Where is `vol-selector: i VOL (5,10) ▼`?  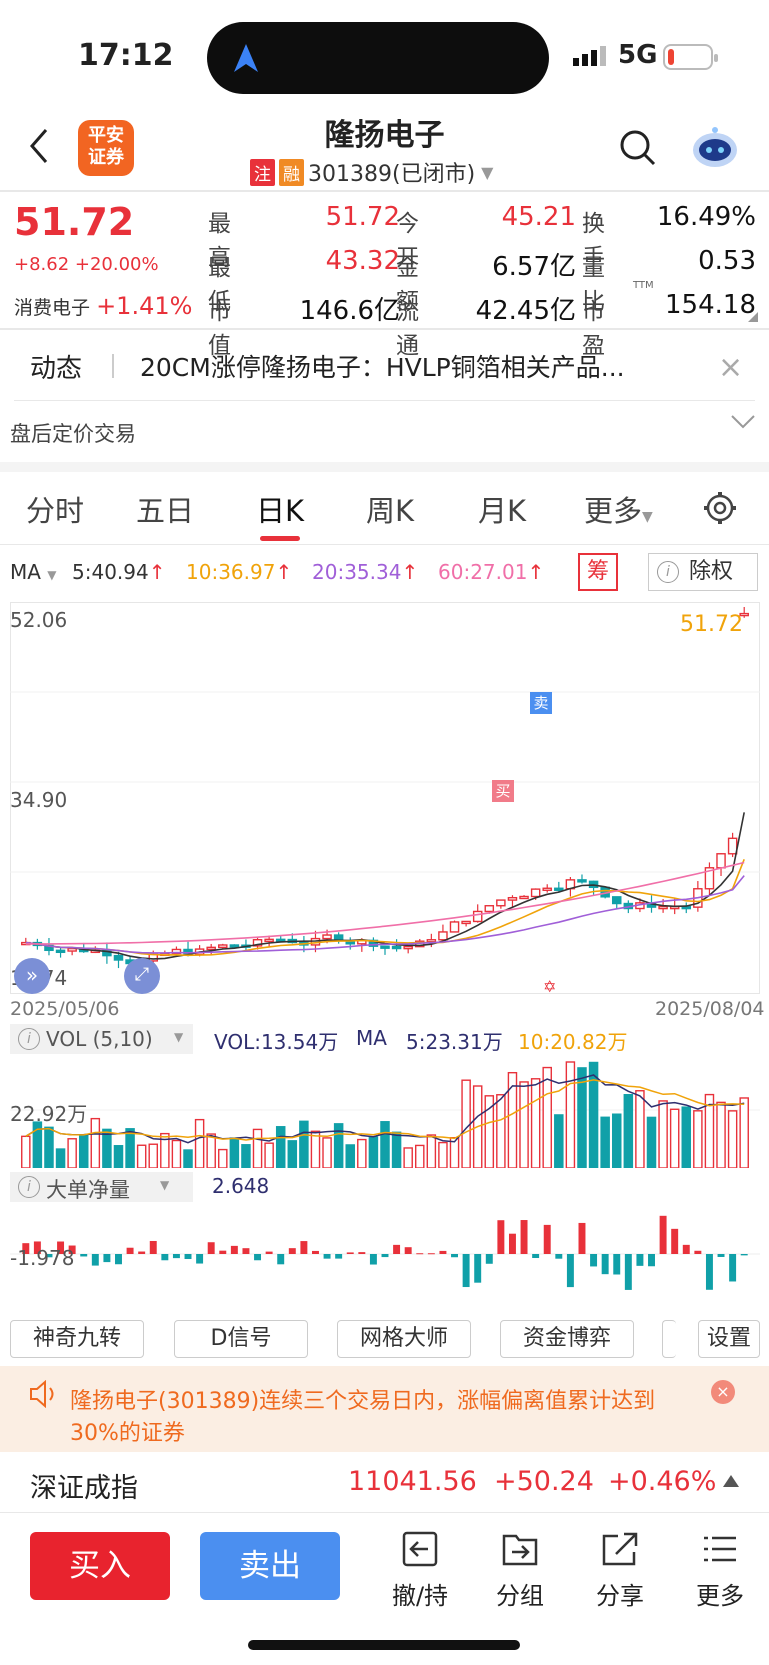 vol-selector: i VOL (5,10) ▼ is located at coordinates (101, 1039).